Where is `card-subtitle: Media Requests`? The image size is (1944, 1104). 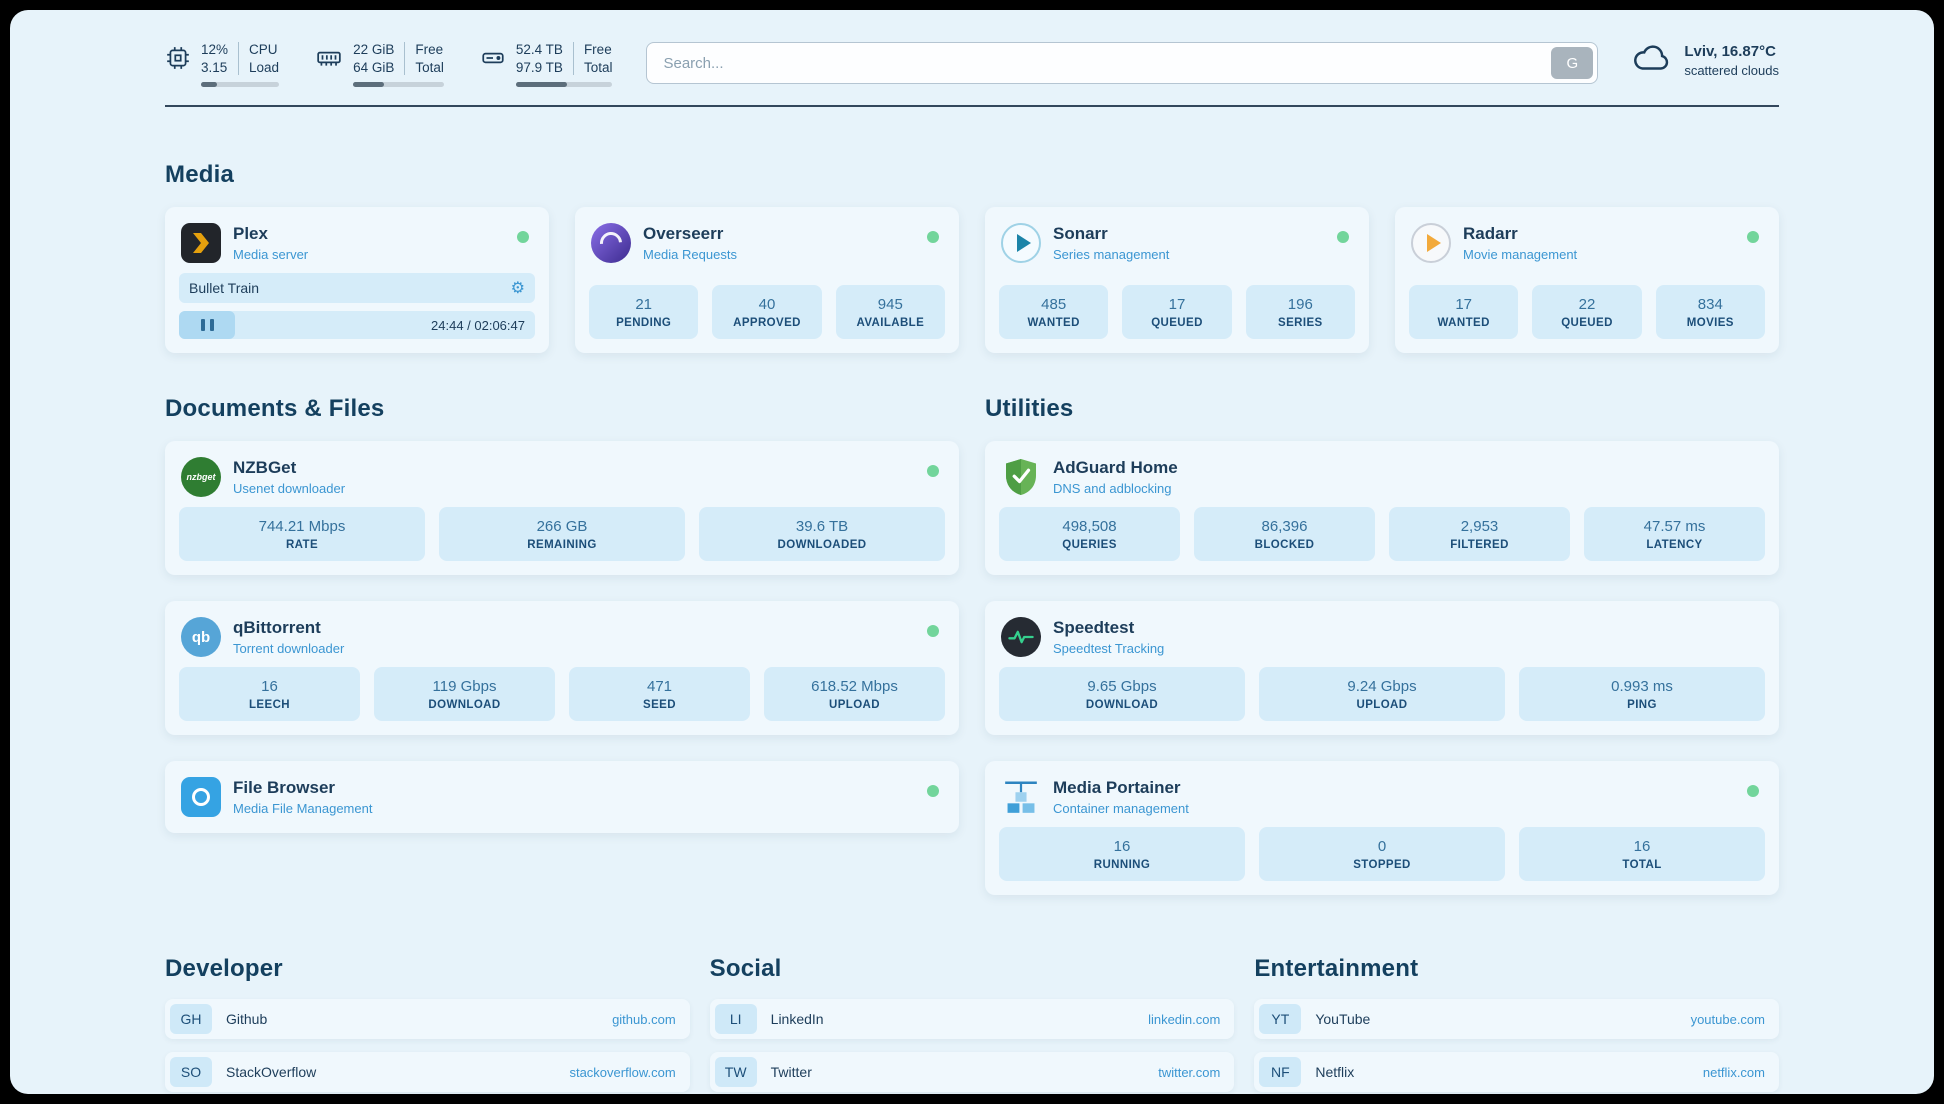
card-subtitle: Media Requests is located at coordinates (690, 254).